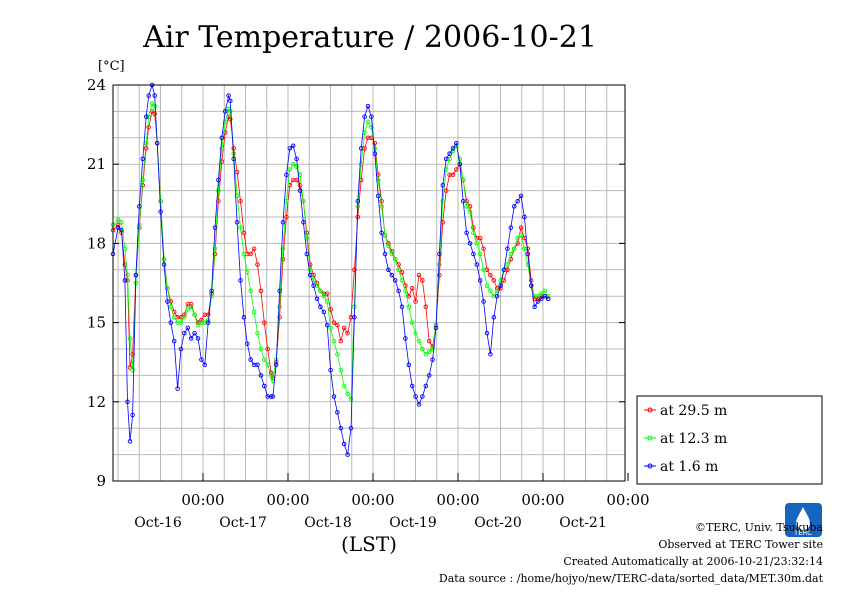 The height and width of the screenshot is (595, 842). Describe the element at coordinates (96, 402) in the screenshot. I see `y-tick-label: 12` at that location.